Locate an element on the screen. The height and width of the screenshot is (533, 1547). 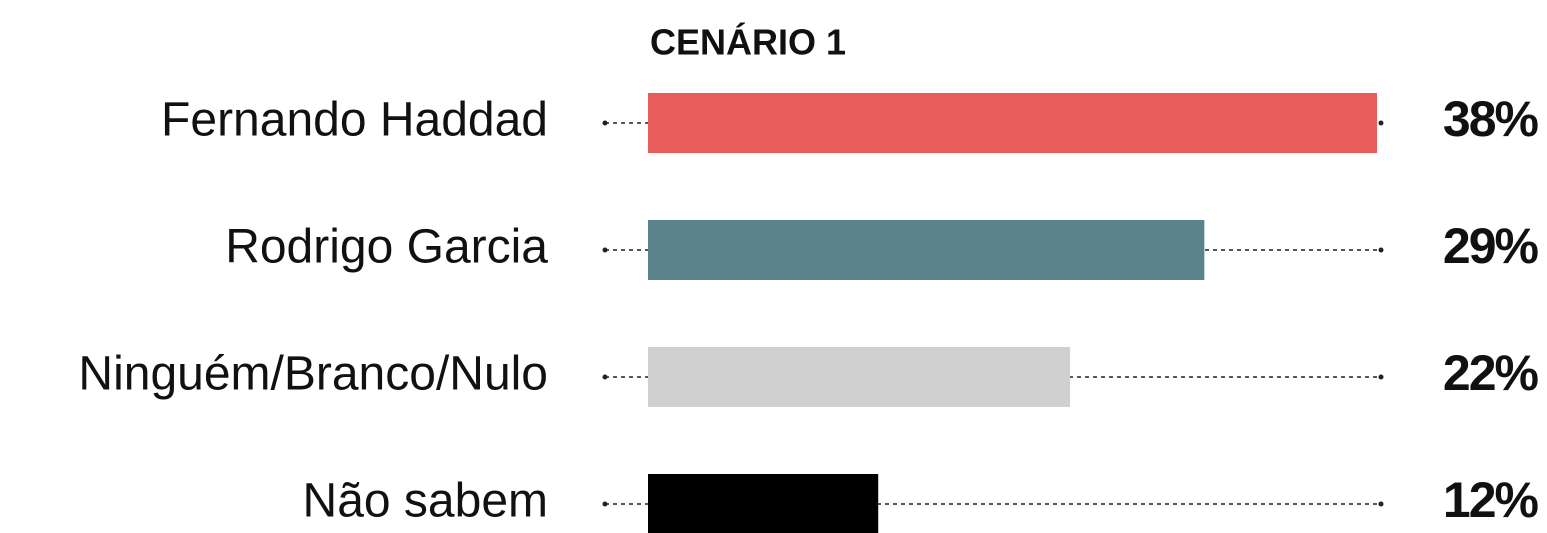
category-label: Rodrigo Garcia is located at coordinates (386, 247).